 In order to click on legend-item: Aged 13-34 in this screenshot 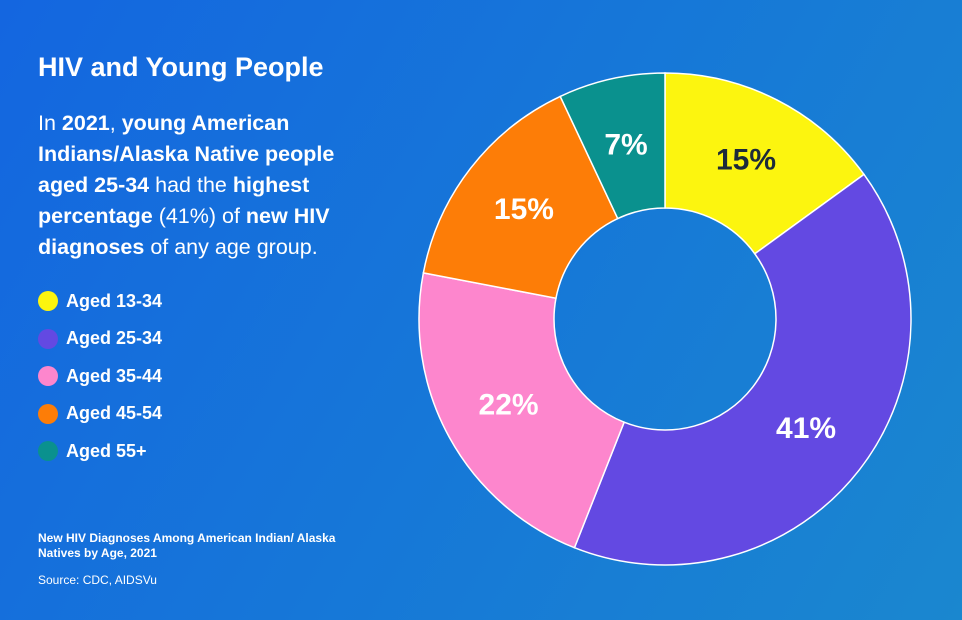, I will do `click(100, 301)`.